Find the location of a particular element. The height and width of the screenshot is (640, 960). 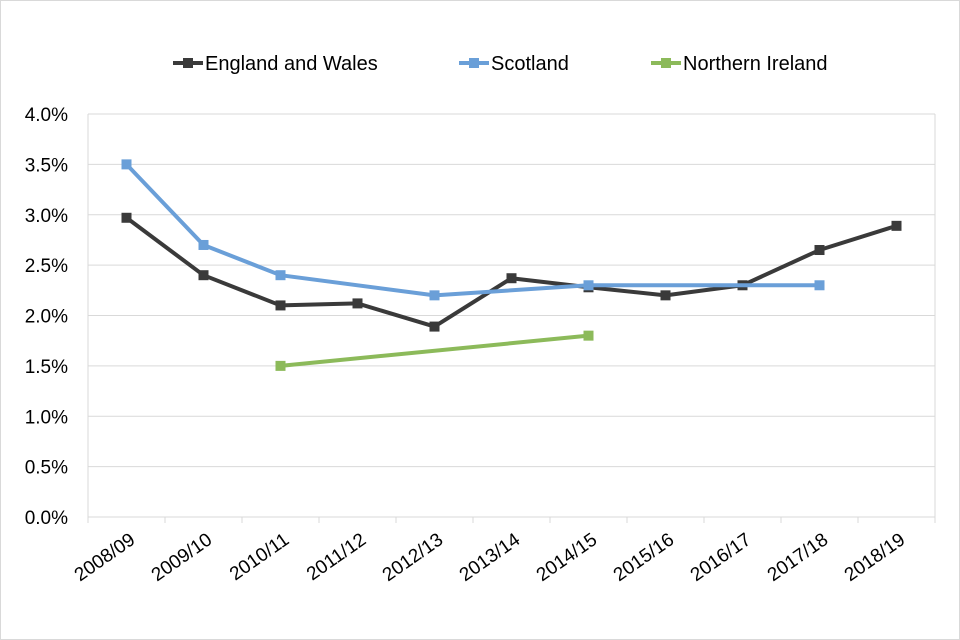

legend-label: Scotland is located at coordinates (530, 64).